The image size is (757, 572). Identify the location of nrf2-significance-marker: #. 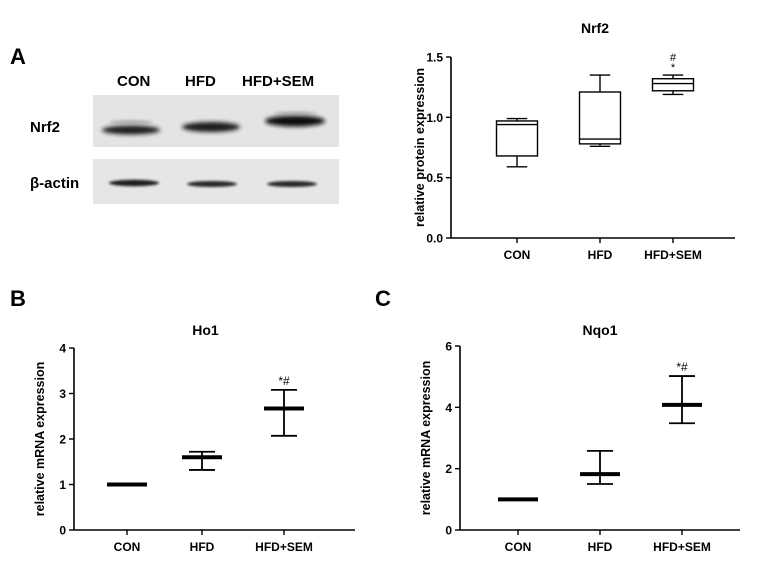
(673, 58).